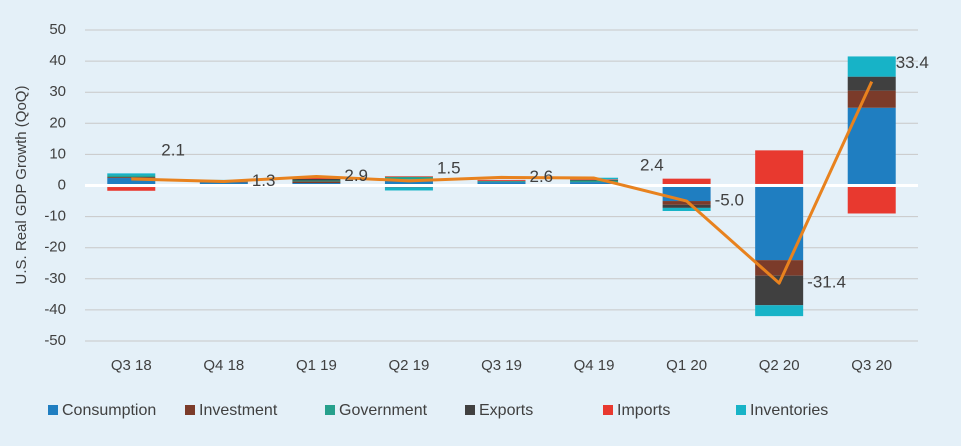 This screenshot has height=446, width=961. Describe the element at coordinates (383, 410) in the screenshot. I see `legend-label: Government` at that location.